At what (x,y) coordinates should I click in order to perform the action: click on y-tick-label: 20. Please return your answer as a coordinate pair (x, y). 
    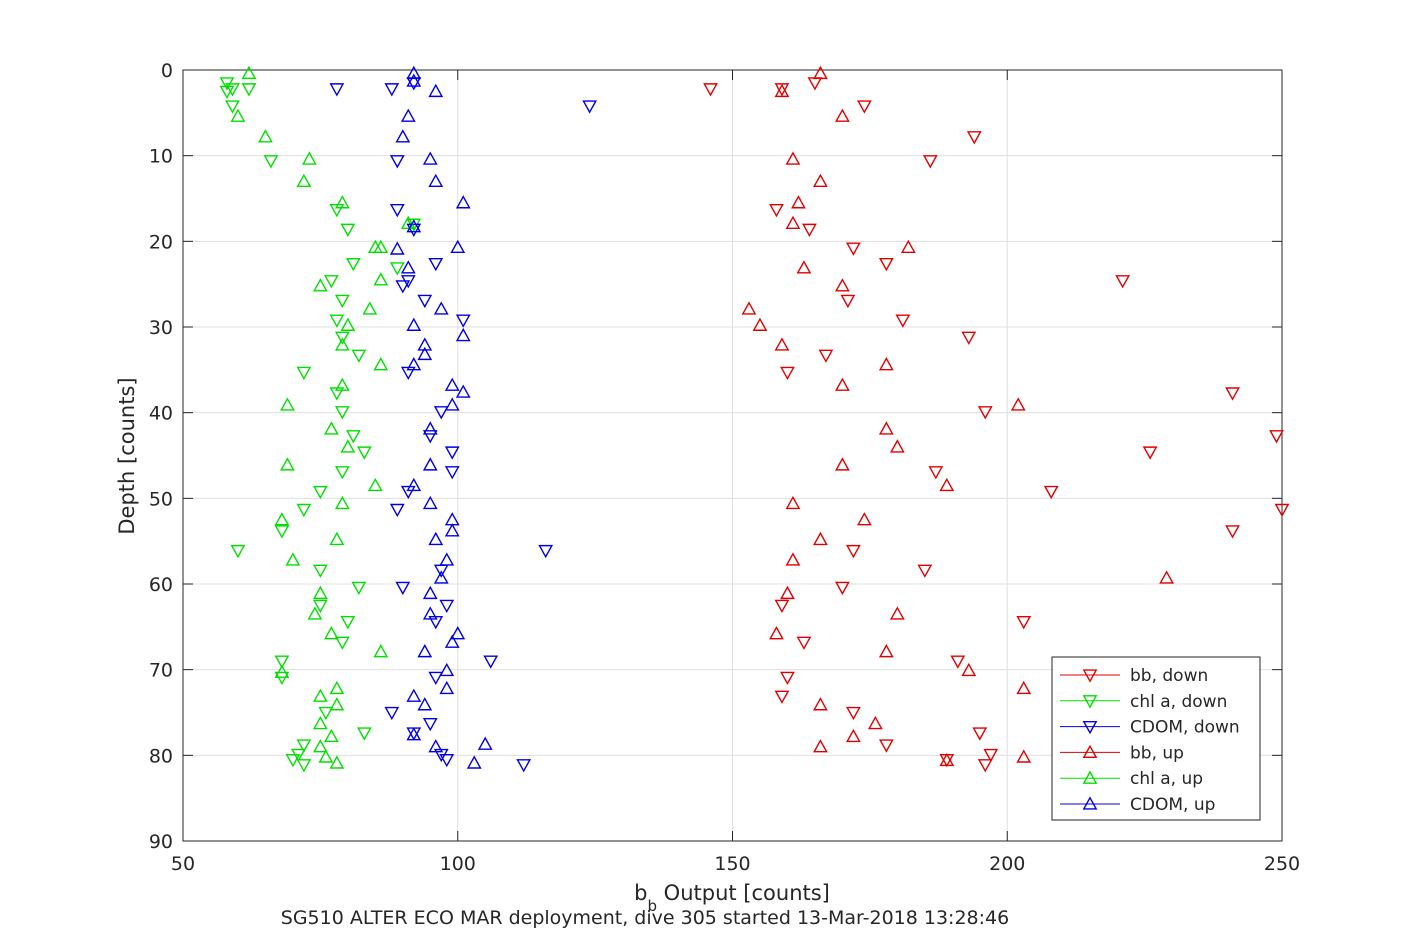
    Looking at the image, I should click on (161, 242).